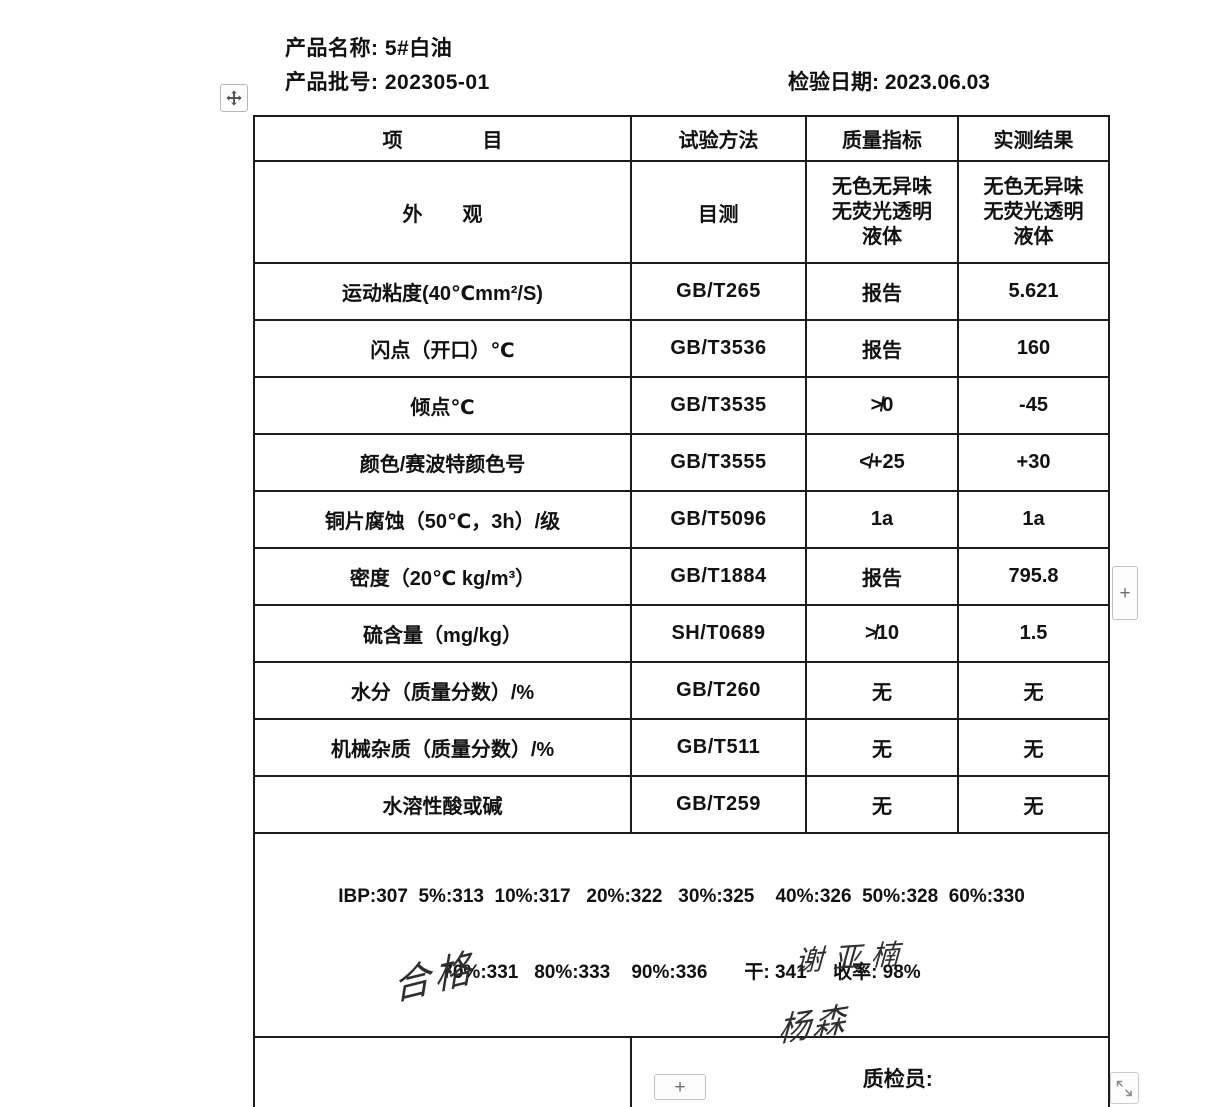 The height and width of the screenshot is (1107, 1231). I want to click on cell-spec: ≯10, so click(882, 633).